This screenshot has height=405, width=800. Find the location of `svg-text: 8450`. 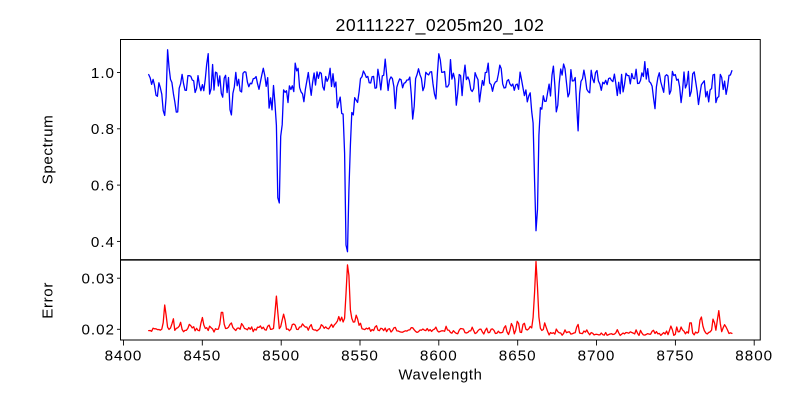

svg-text: 8450 is located at coordinates (202, 356).